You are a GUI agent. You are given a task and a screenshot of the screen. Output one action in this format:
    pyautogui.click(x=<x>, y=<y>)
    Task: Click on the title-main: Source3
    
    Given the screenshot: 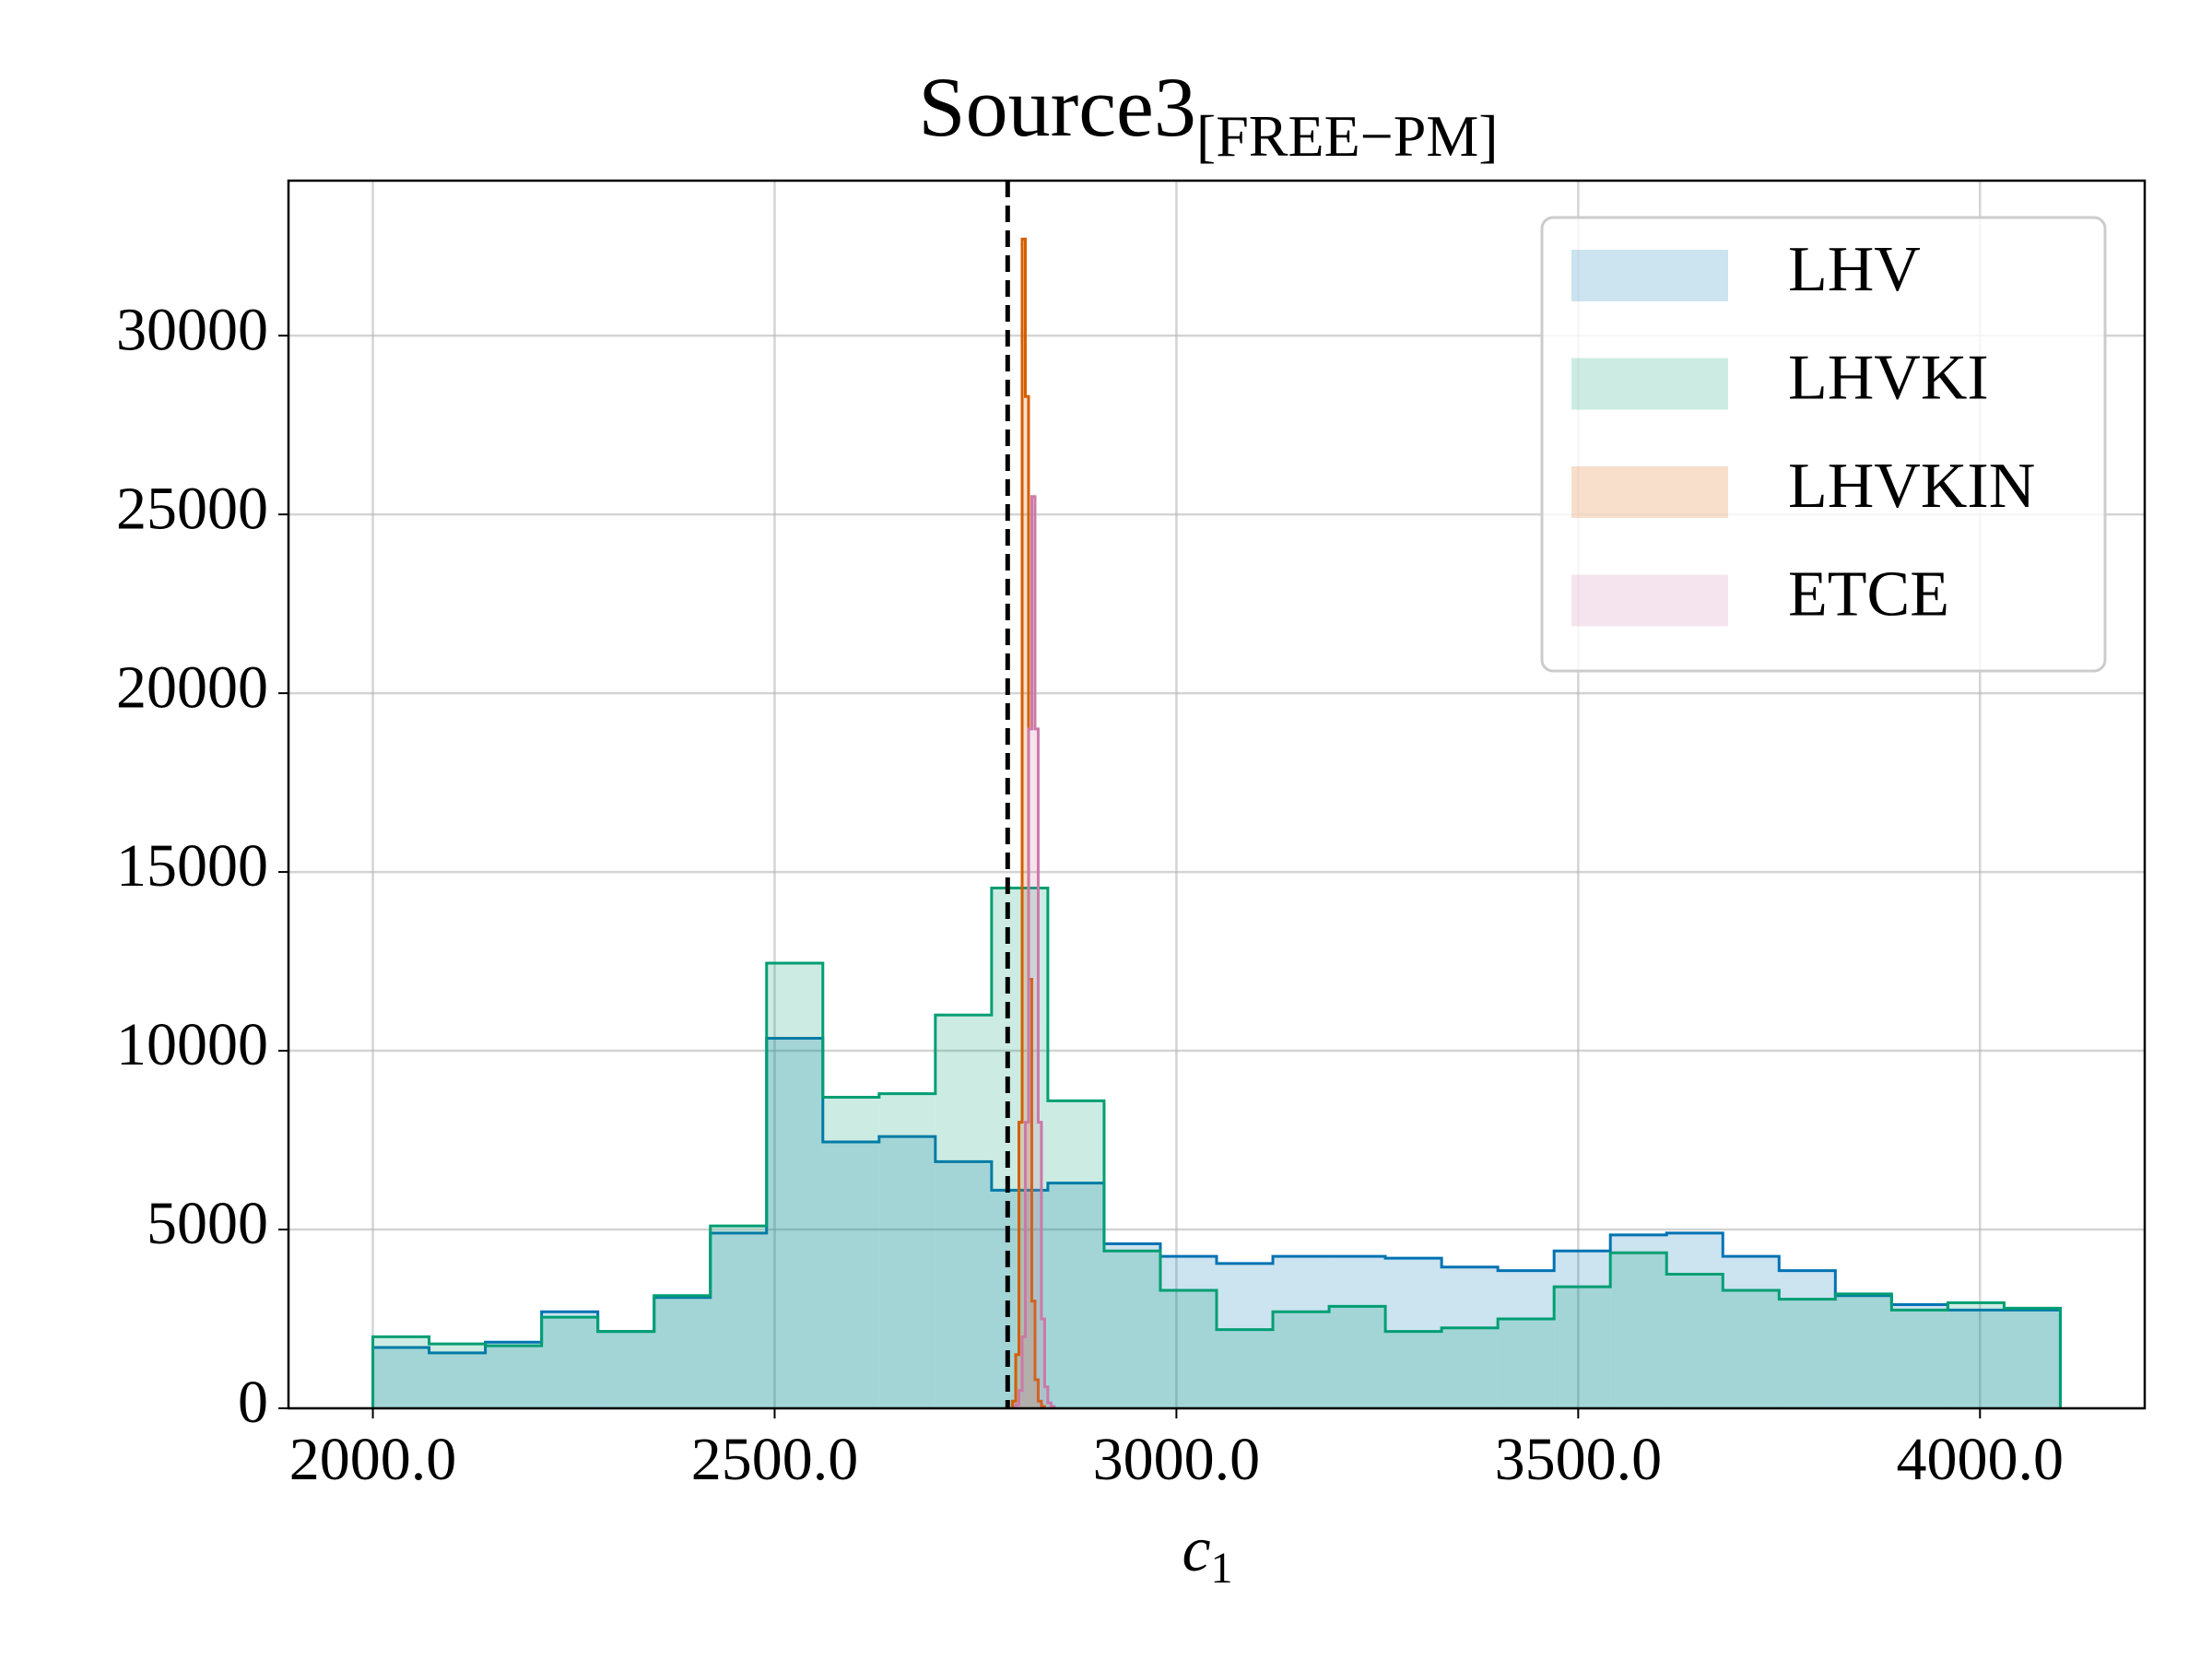 What is the action you would take?
    pyautogui.click(x=1056, y=107)
    